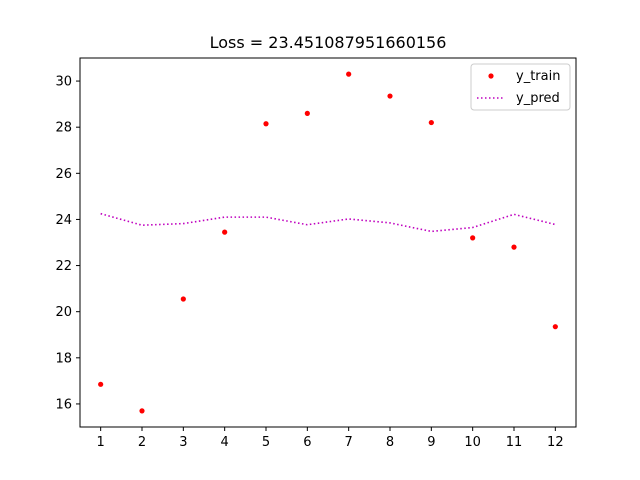 This screenshot has height=480, width=640. Describe the element at coordinates (63, 404) in the screenshot. I see `y-tick-label: 16` at that location.